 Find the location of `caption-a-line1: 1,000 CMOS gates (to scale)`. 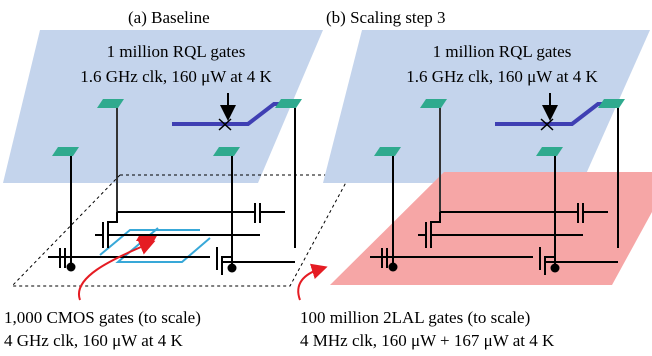

caption-a-line1: 1,000 CMOS gates (to scale) is located at coordinates (102, 317).